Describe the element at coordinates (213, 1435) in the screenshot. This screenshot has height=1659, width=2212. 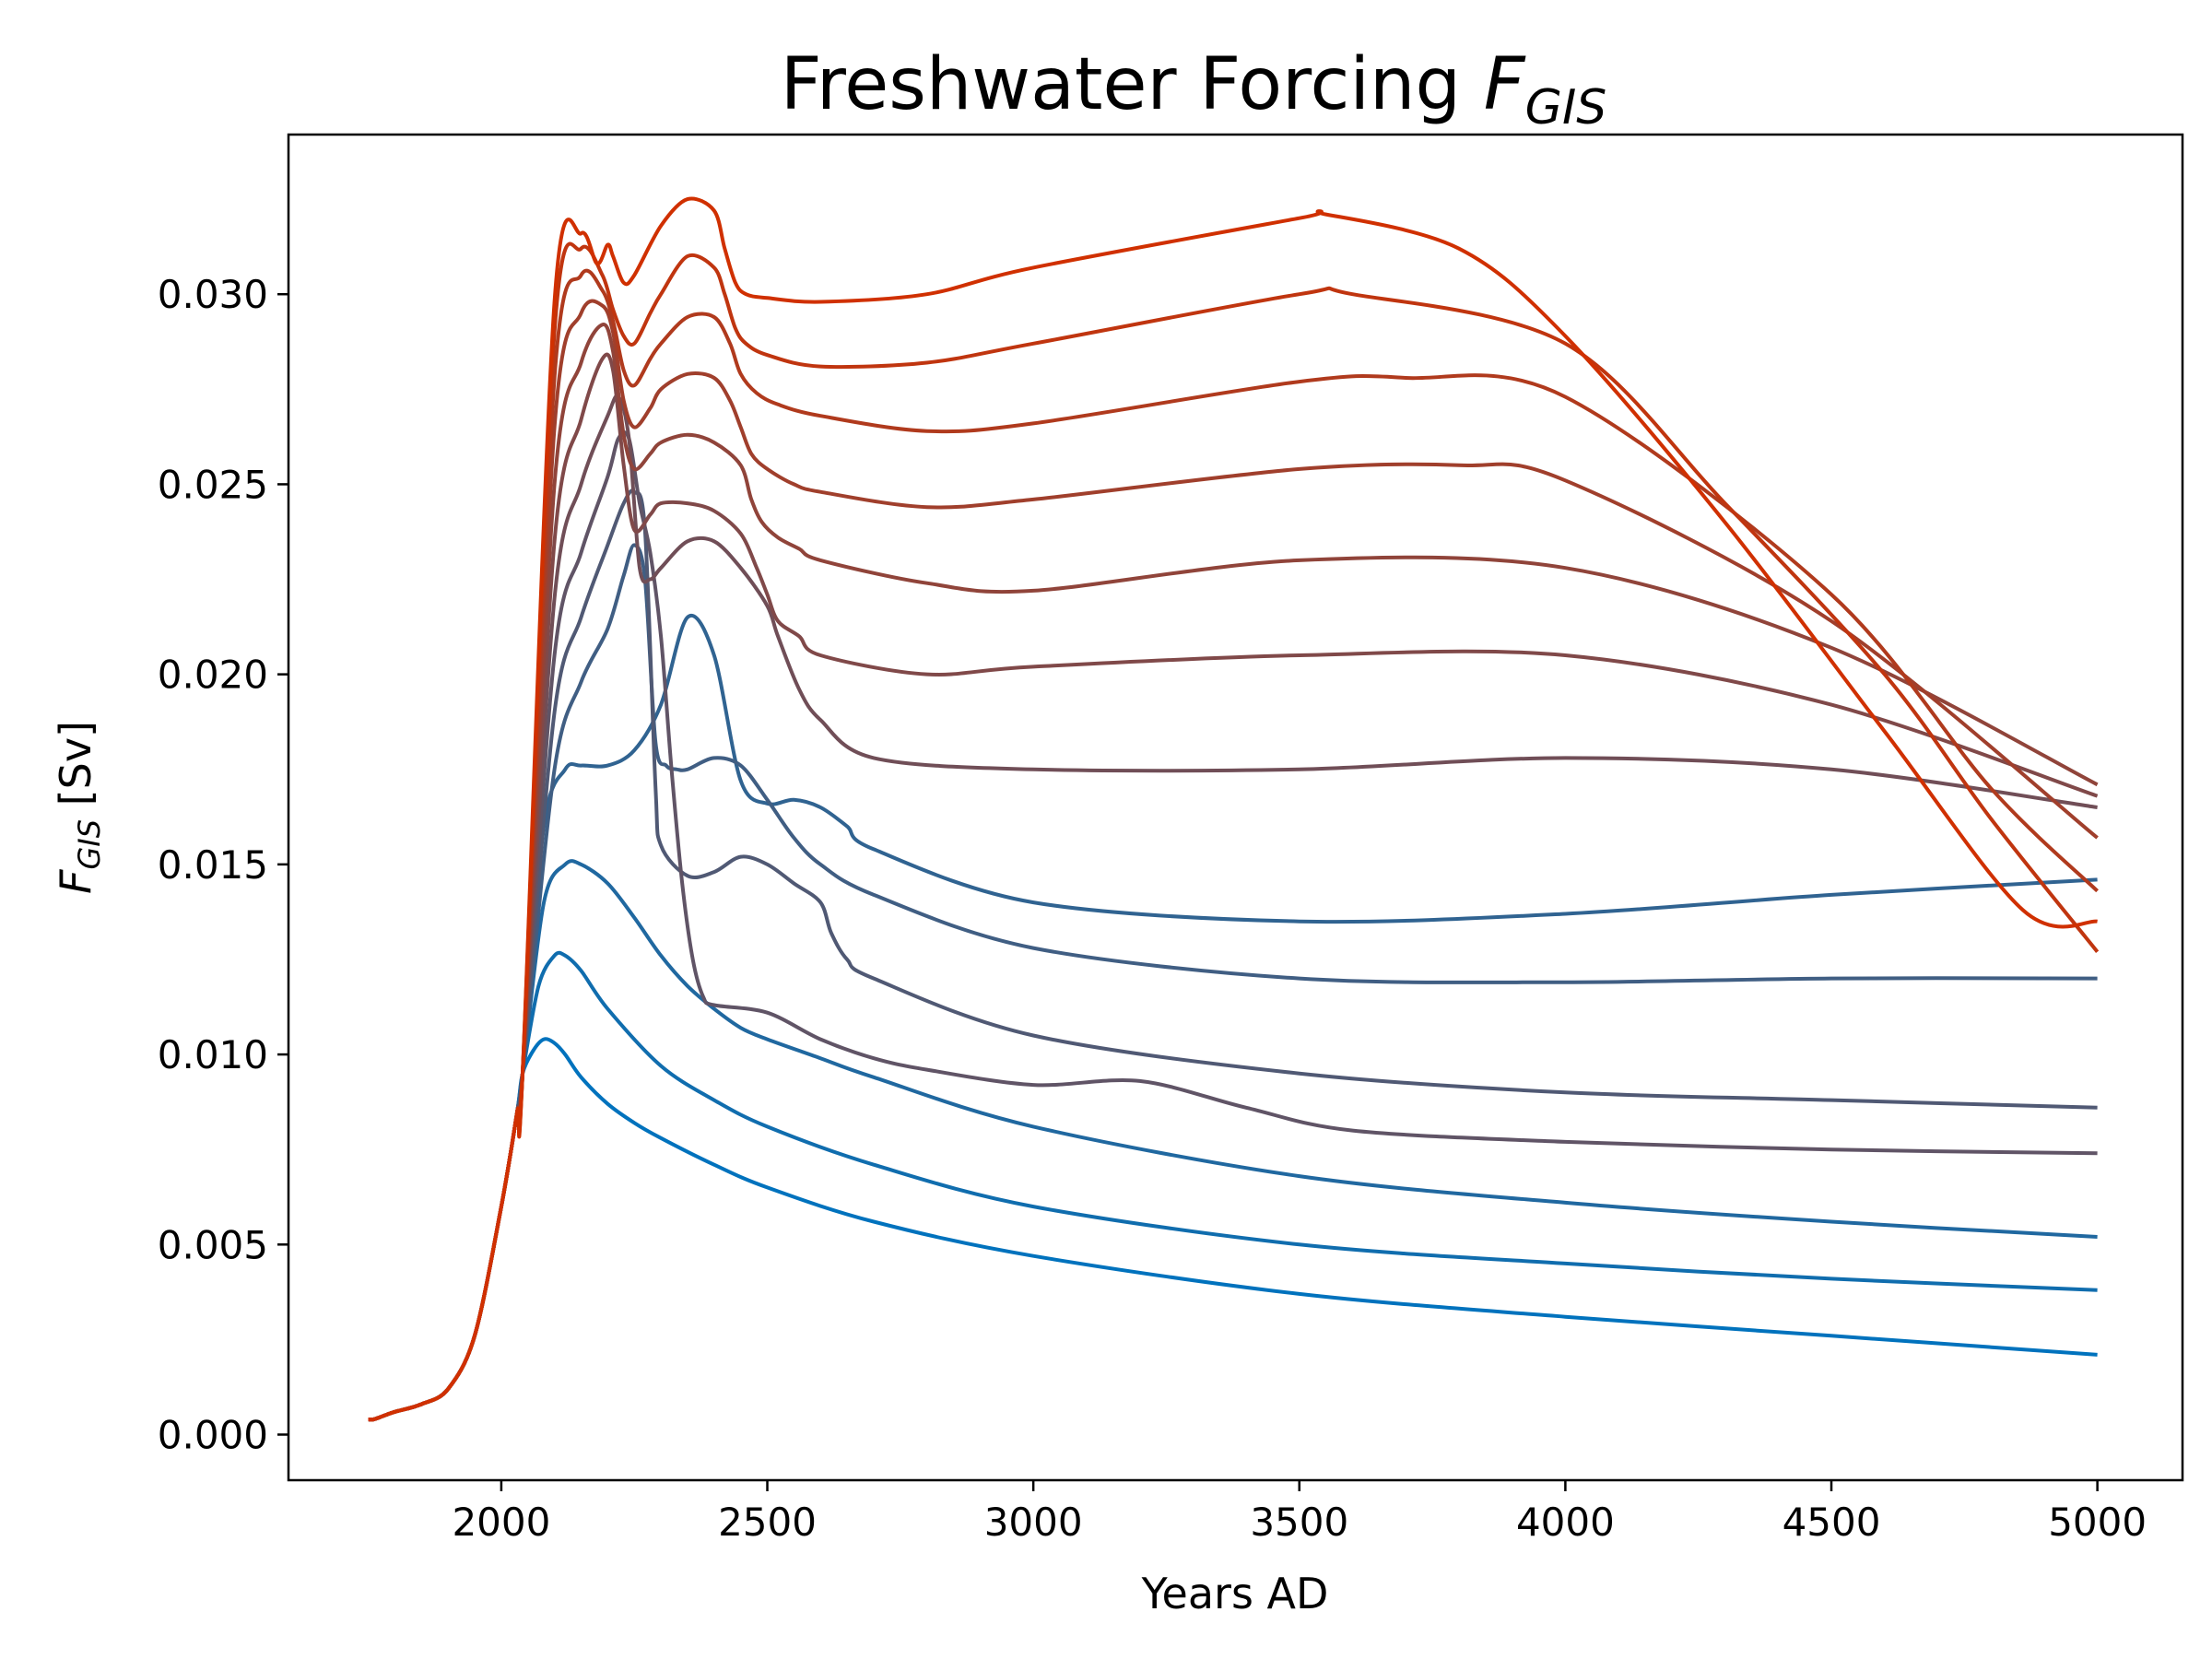
I see `y-tick-label: 0.000` at that location.